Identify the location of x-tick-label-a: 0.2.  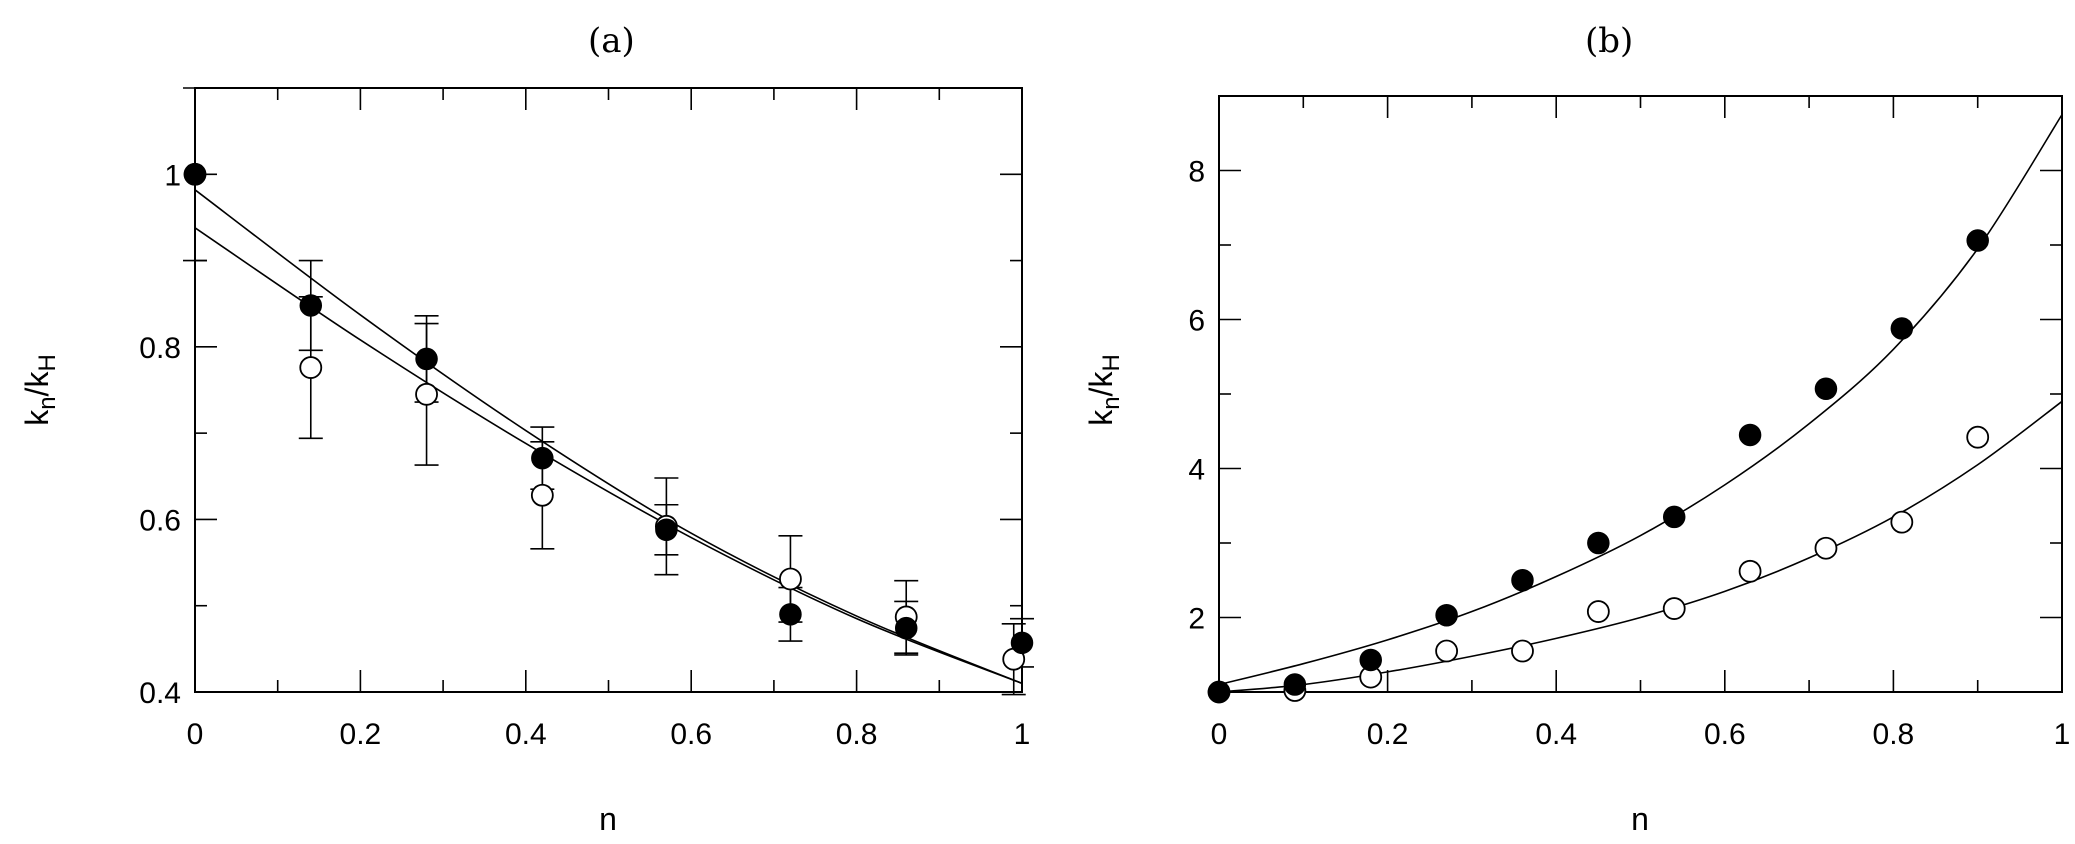
(361, 734).